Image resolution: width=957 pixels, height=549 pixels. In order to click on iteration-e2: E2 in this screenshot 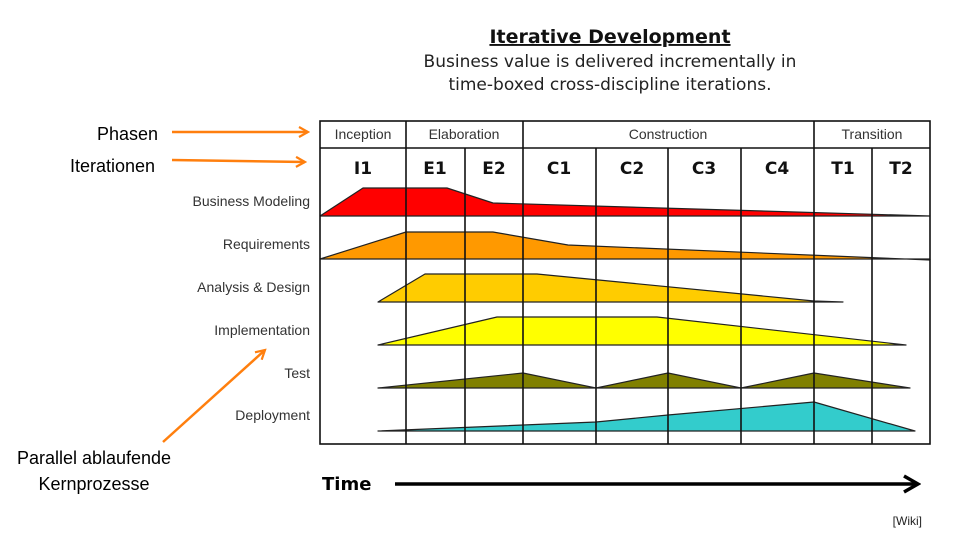, I will do `click(493, 169)`.